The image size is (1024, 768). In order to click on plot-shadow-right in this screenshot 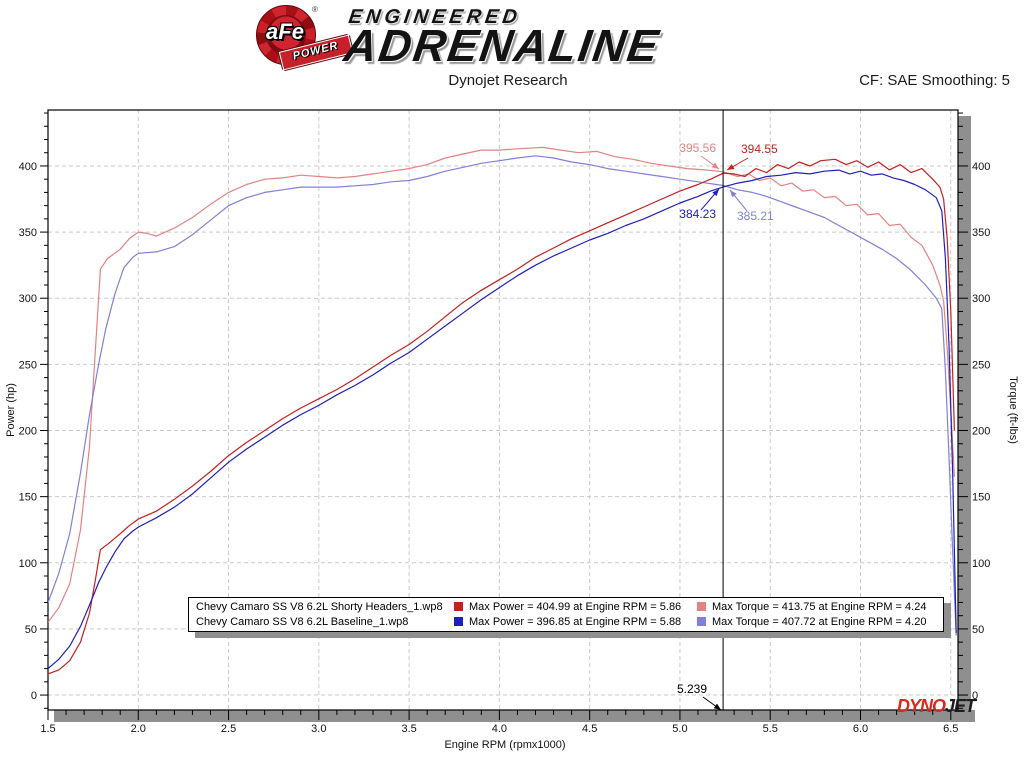, I will do `click(964, 419)`.